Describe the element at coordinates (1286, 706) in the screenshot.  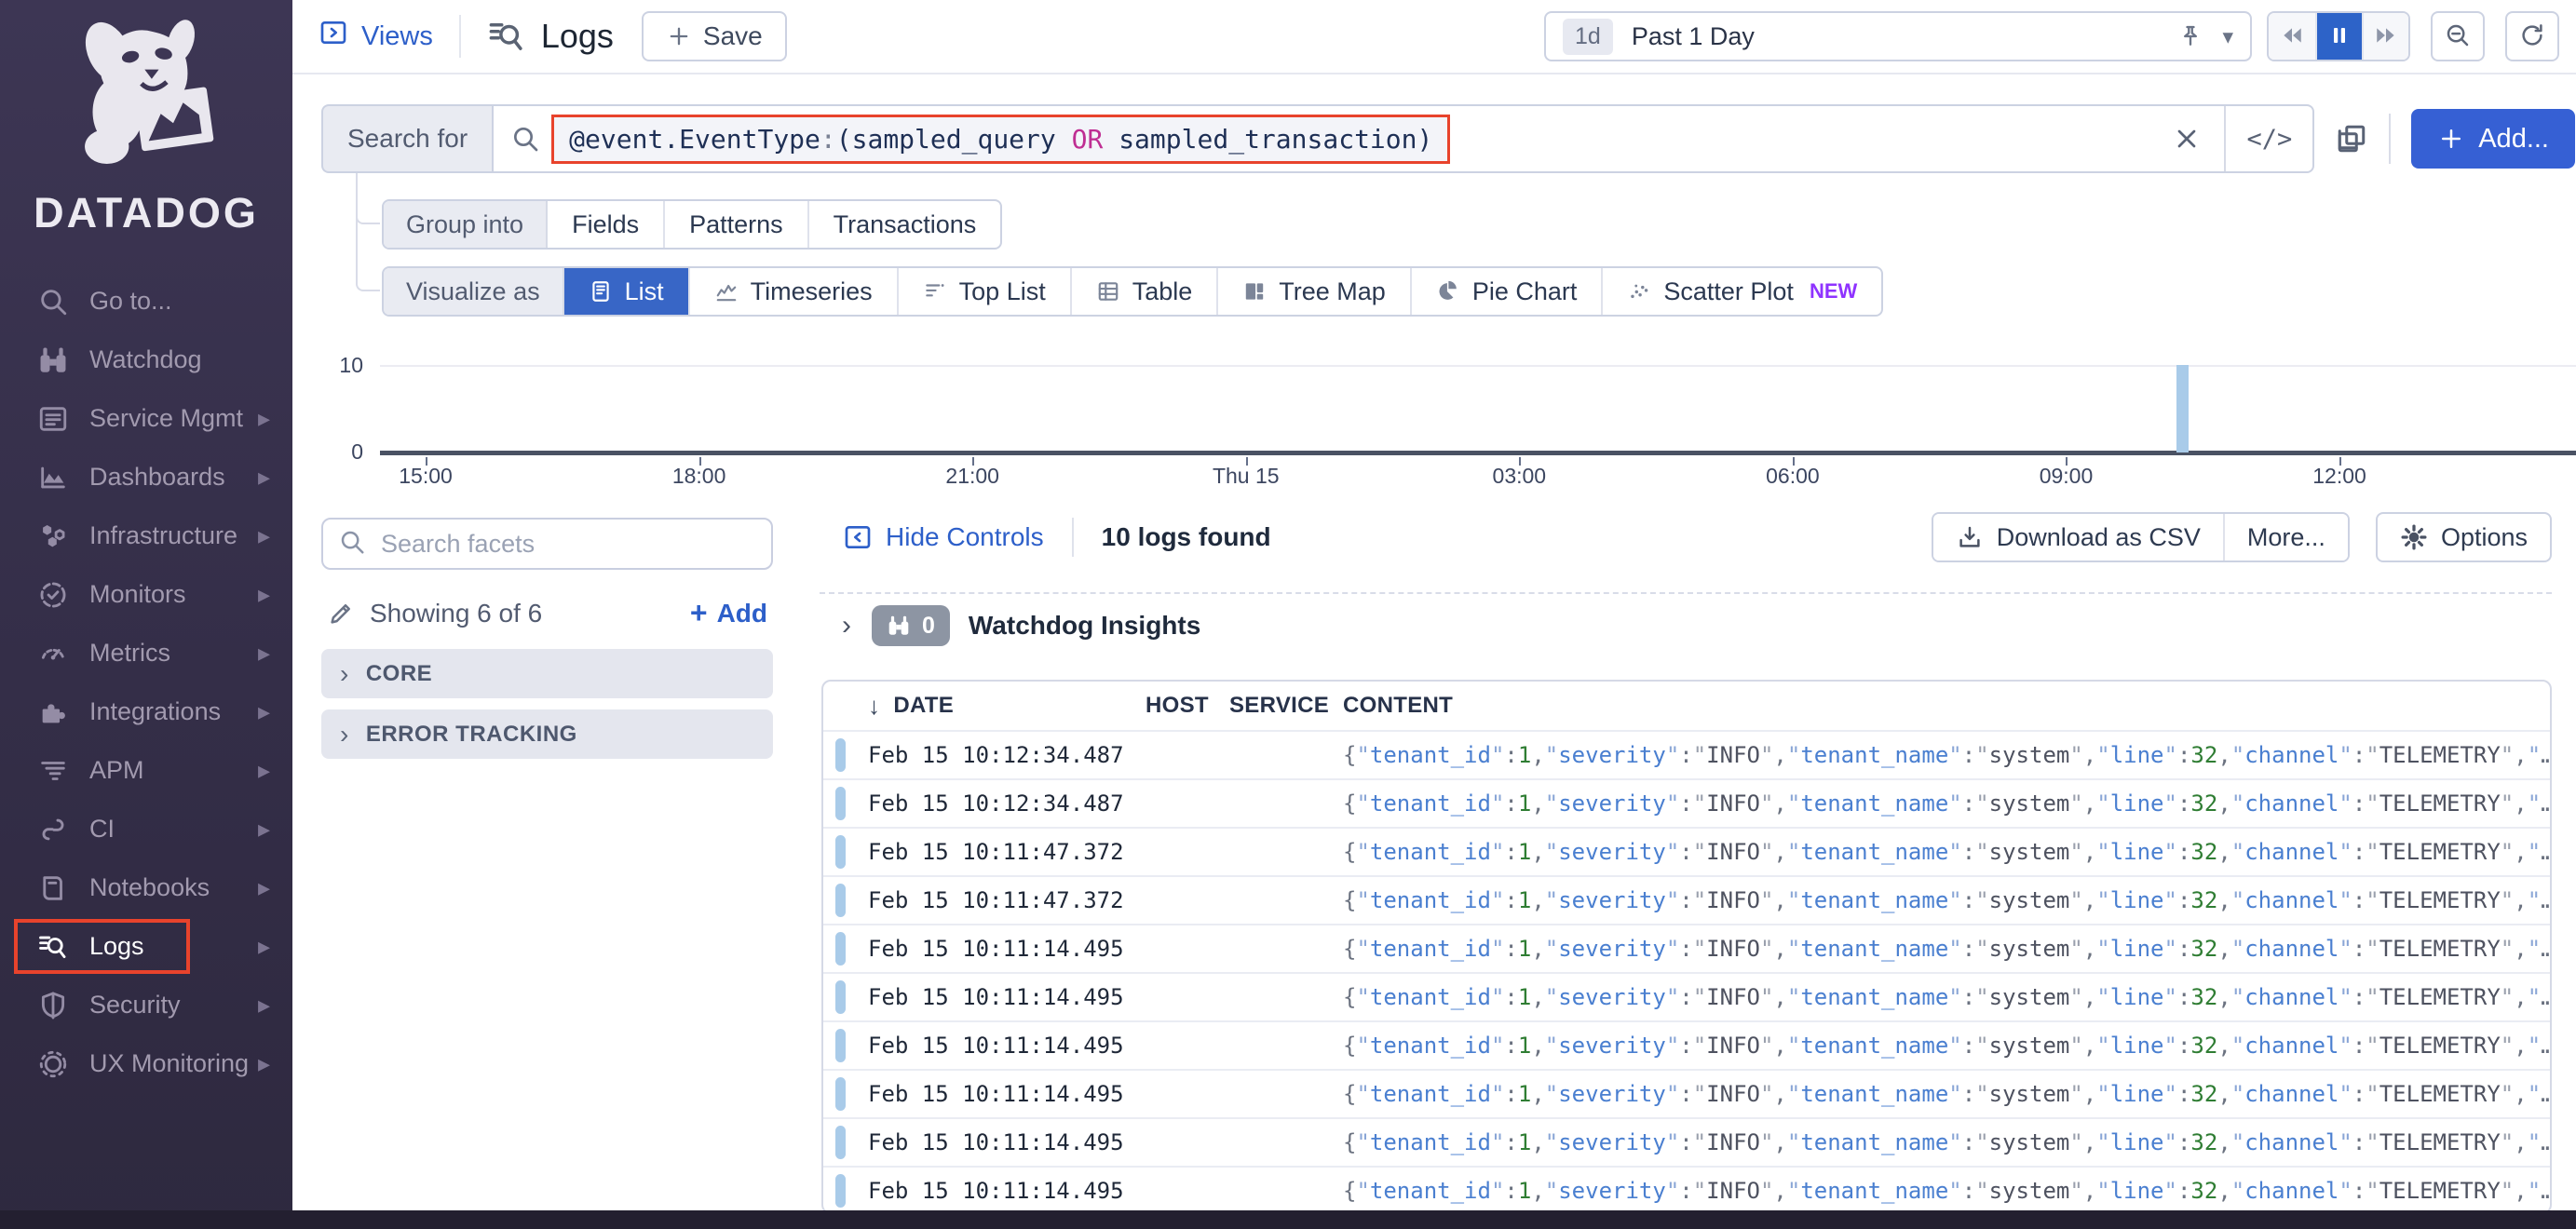
I see `column-header-service: SERVICE` at that location.